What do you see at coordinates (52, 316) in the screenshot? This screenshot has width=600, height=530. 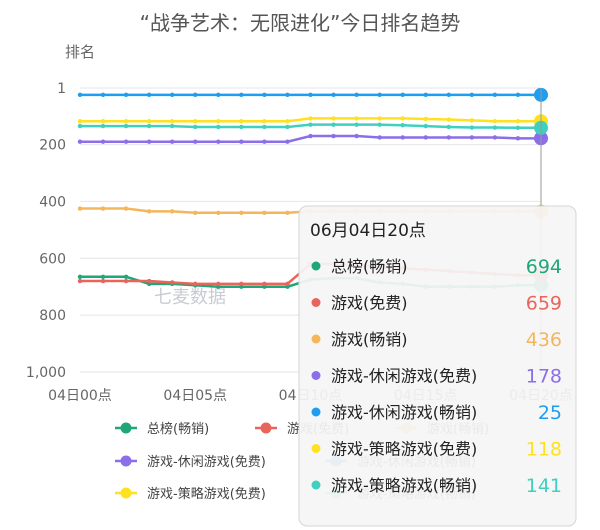 I see `y-tick-label: 800` at bounding box center [52, 316].